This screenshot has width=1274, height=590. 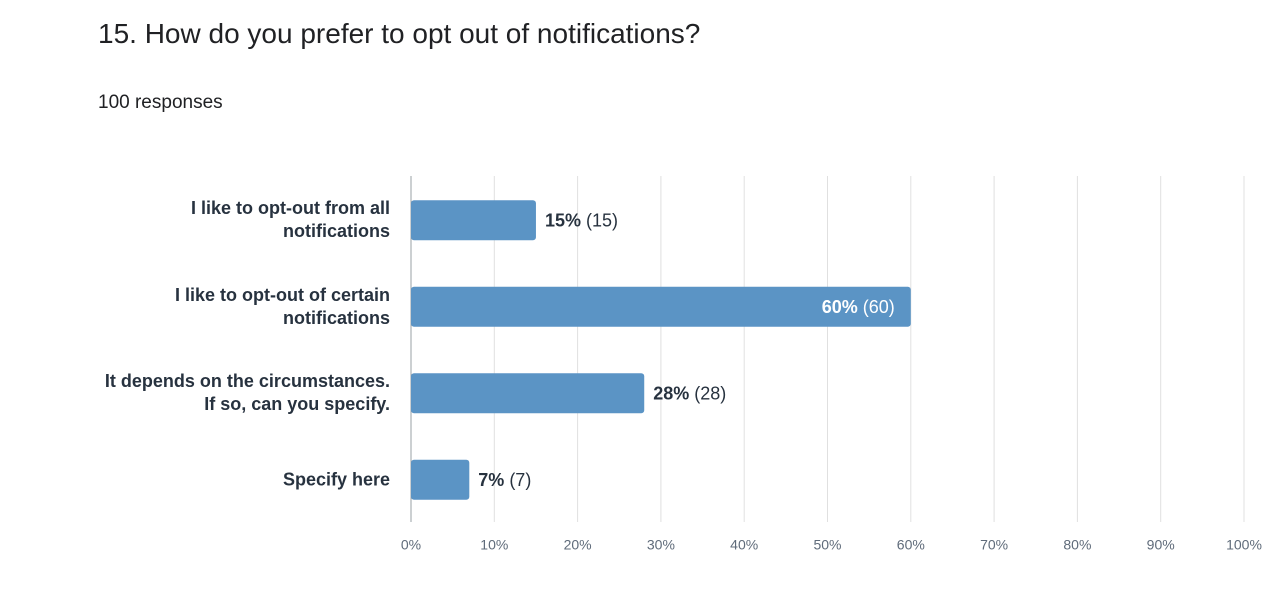 I want to click on x-tick-label: 70%, so click(x=994, y=545).